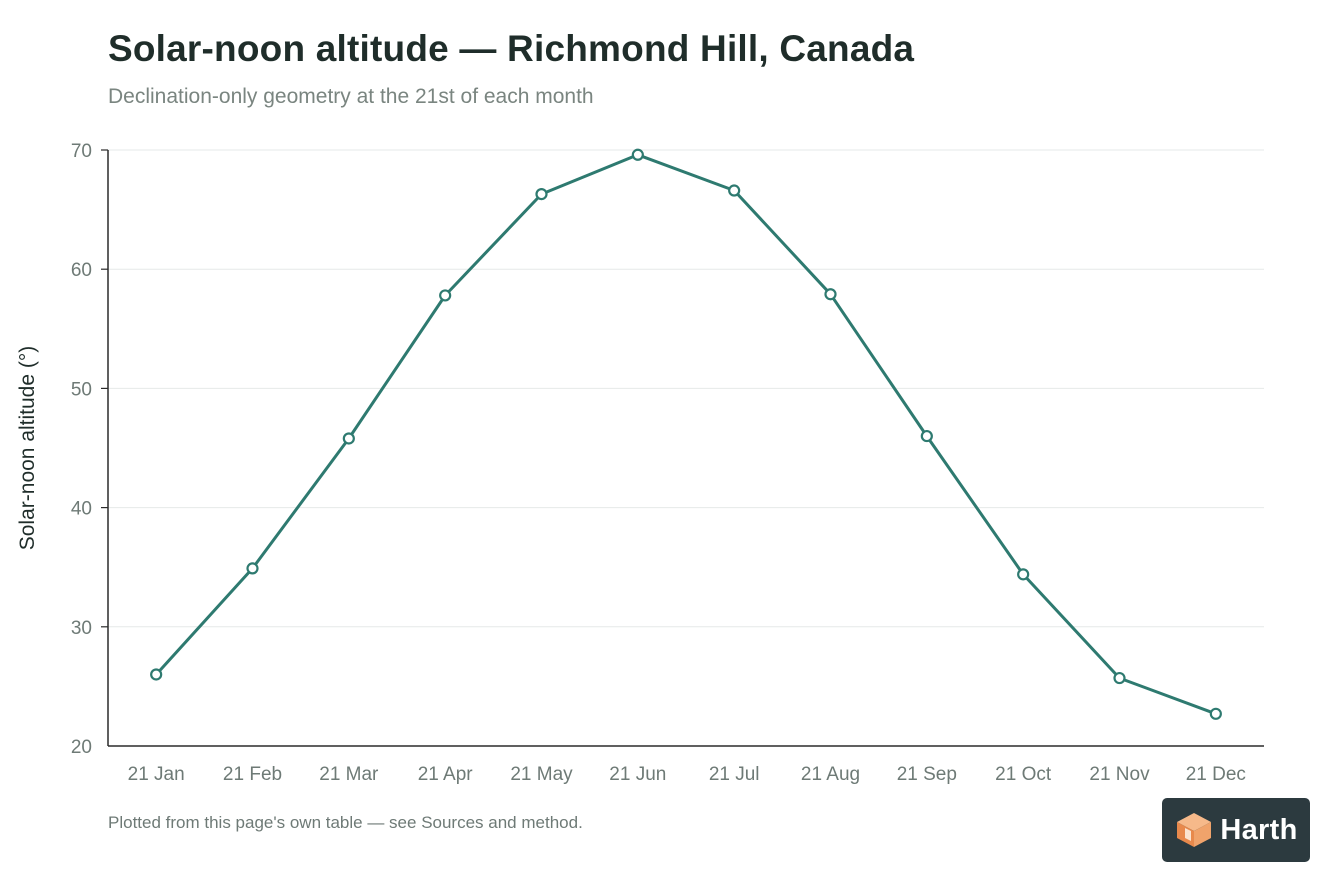 This screenshot has height=896, width=1344. What do you see at coordinates (81, 747) in the screenshot?
I see `y-tick-label: 20` at bounding box center [81, 747].